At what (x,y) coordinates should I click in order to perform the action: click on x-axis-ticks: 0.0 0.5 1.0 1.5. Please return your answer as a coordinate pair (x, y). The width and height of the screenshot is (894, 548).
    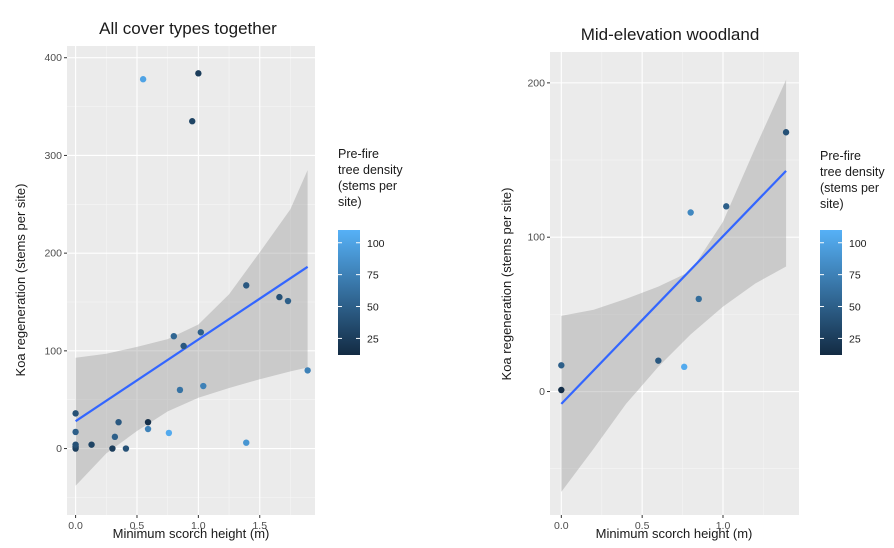
    Looking at the image, I should click on (167, 523).